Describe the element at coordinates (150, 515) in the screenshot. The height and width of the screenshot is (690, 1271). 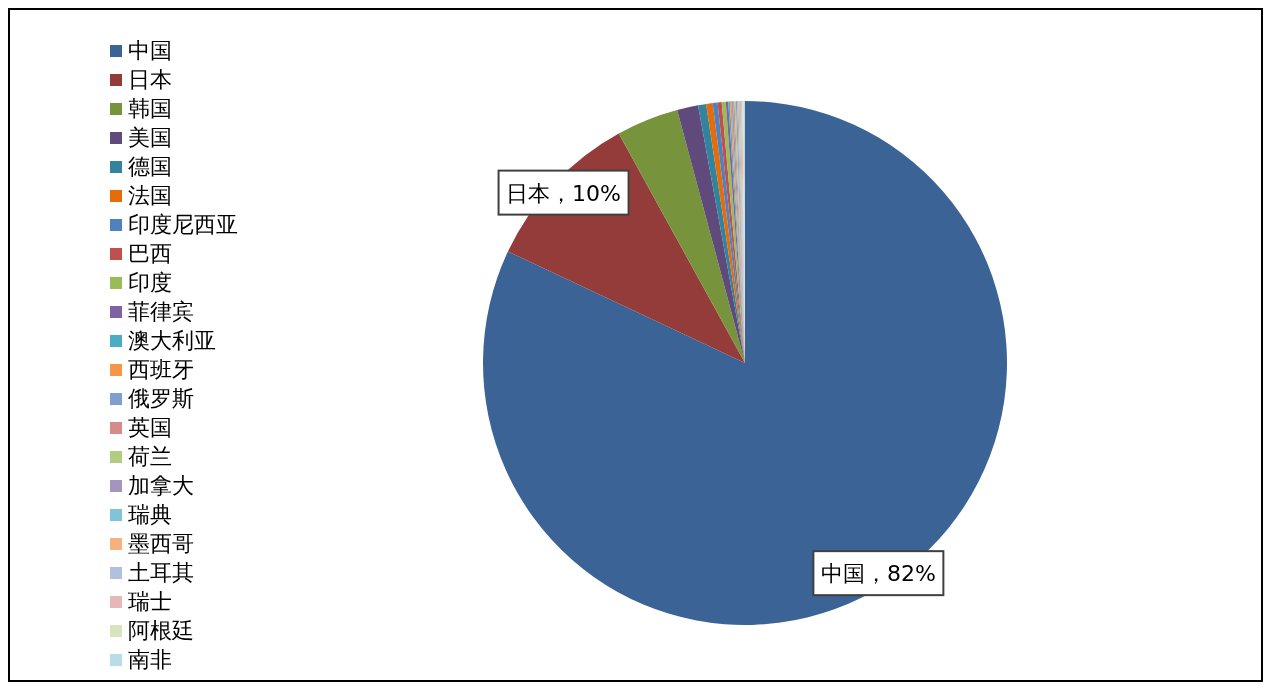
I see `legend-label: 瑞典` at that location.